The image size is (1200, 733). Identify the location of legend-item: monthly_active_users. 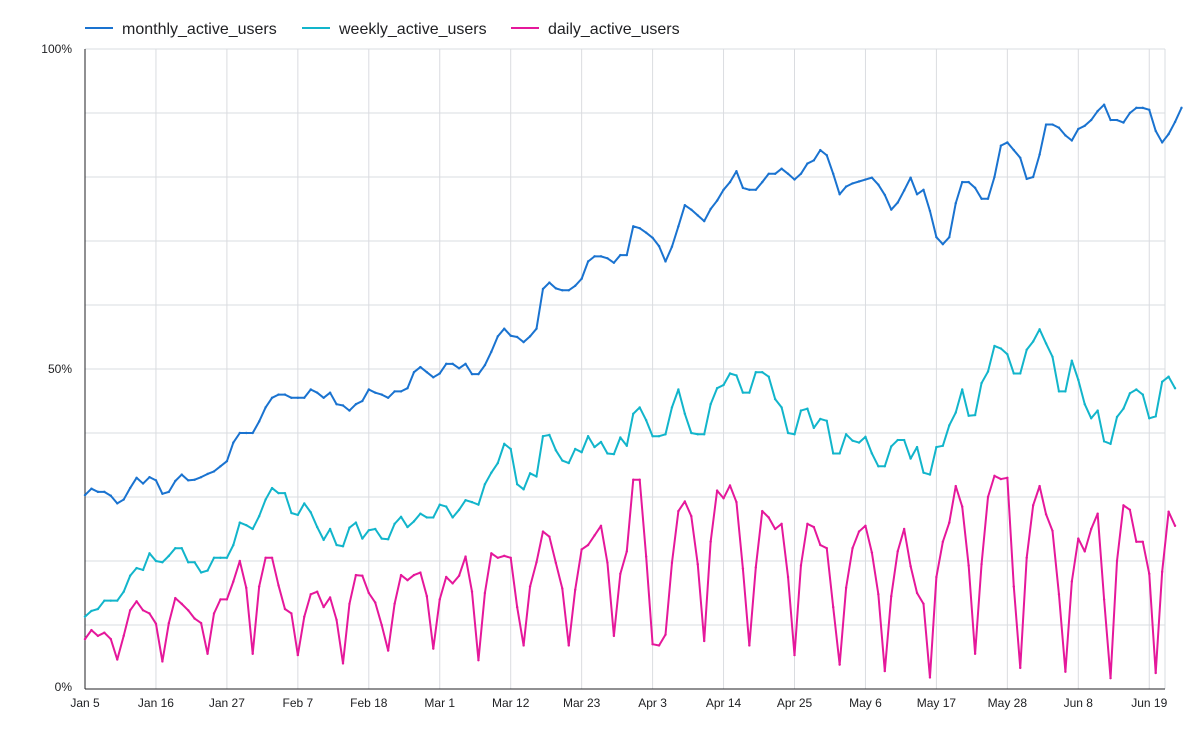
(181, 29).